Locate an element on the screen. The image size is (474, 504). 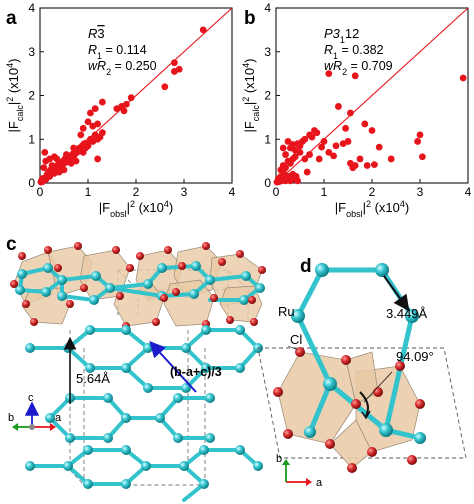
panel-letter-d: d is located at coordinates (306, 266).